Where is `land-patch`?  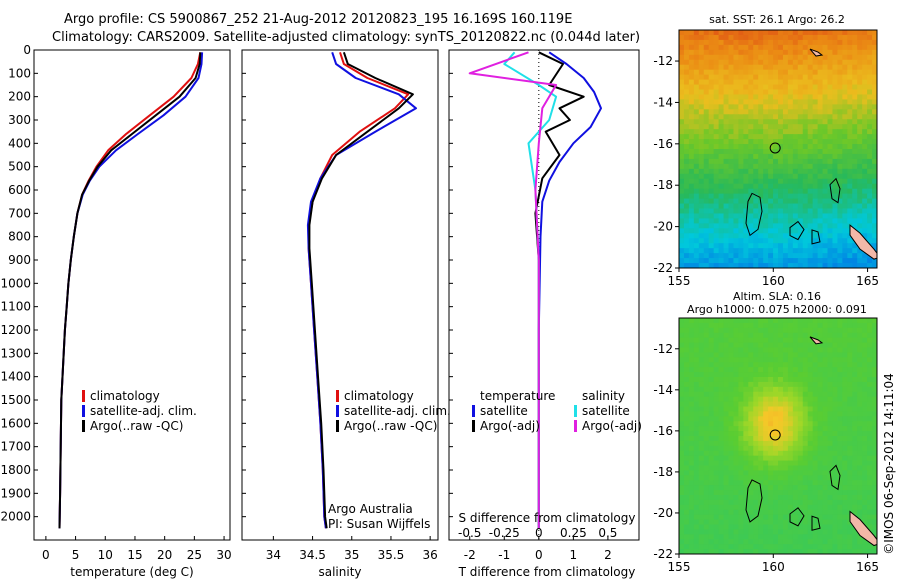 land-patch is located at coordinates (816, 52).